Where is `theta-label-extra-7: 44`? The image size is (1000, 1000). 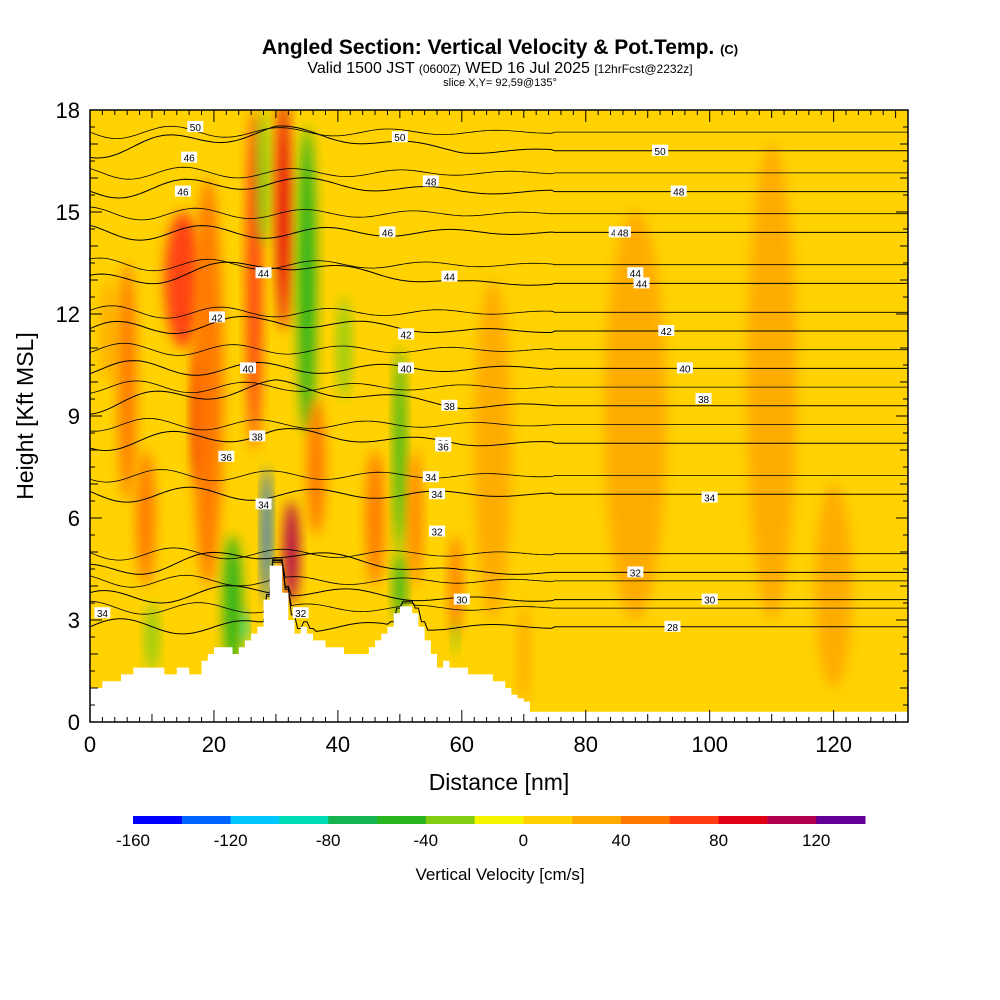 theta-label-extra-7: 44 is located at coordinates (264, 274).